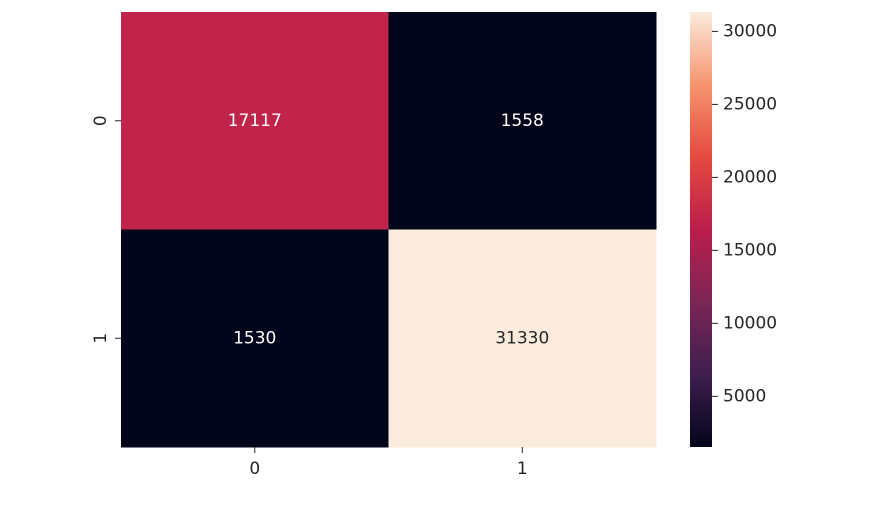 The image size is (882, 506). What do you see at coordinates (106, 229) in the screenshot?
I see `y-axis: 01` at bounding box center [106, 229].